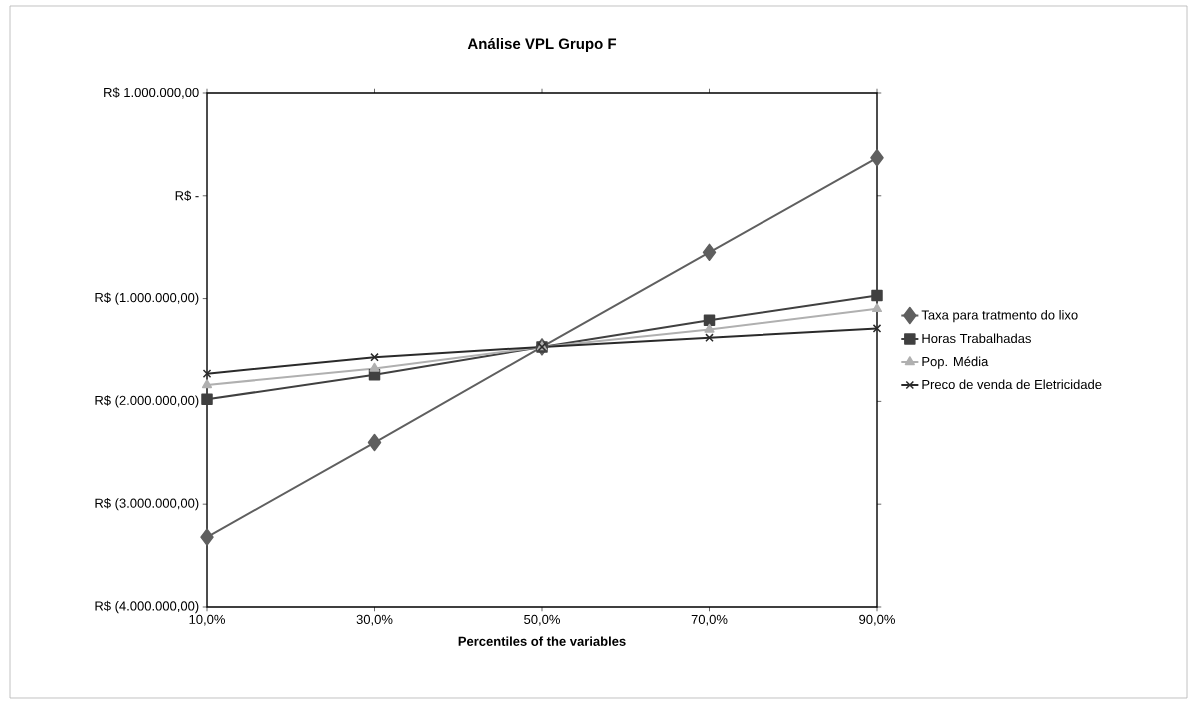  I want to click on x-tick-label: 90,0%, so click(877, 620).